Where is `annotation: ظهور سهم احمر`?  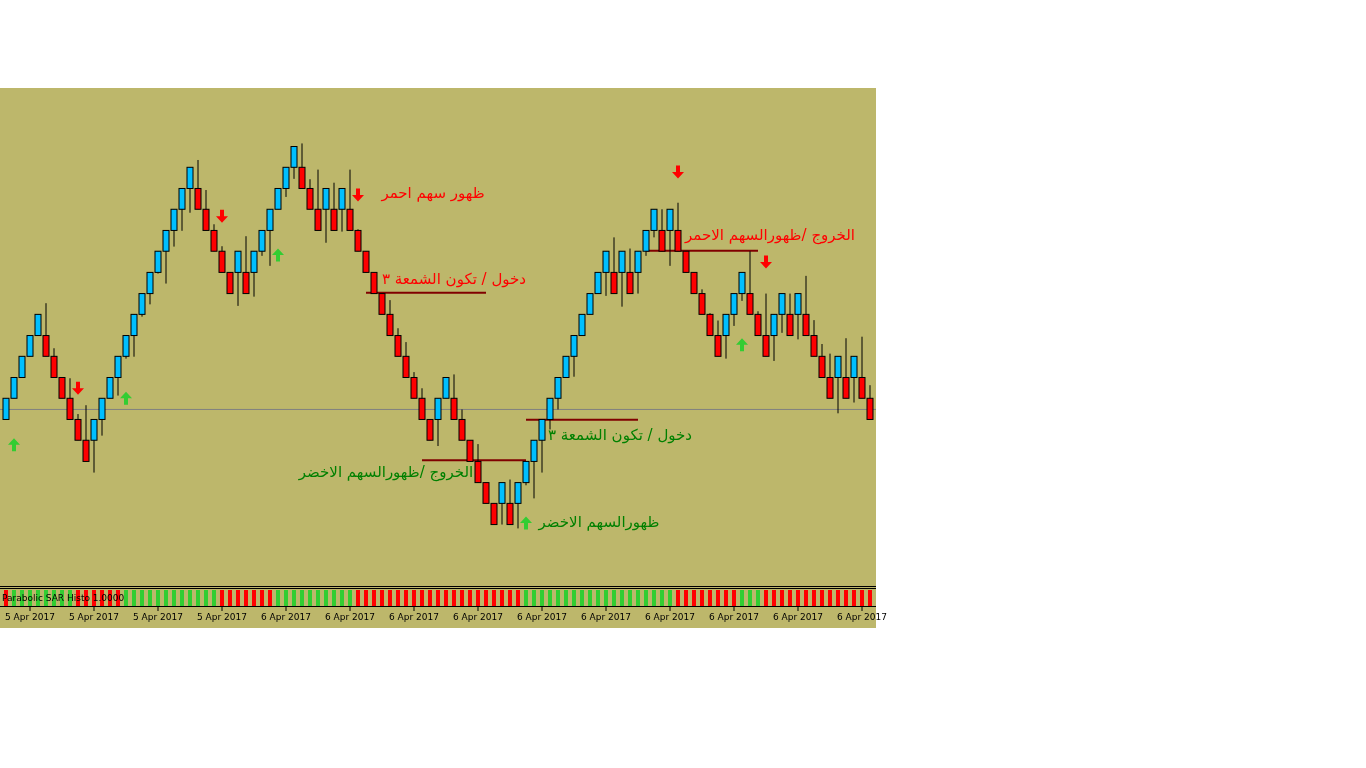
annotation: ظهور سهم احمر is located at coordinates (432, 193).